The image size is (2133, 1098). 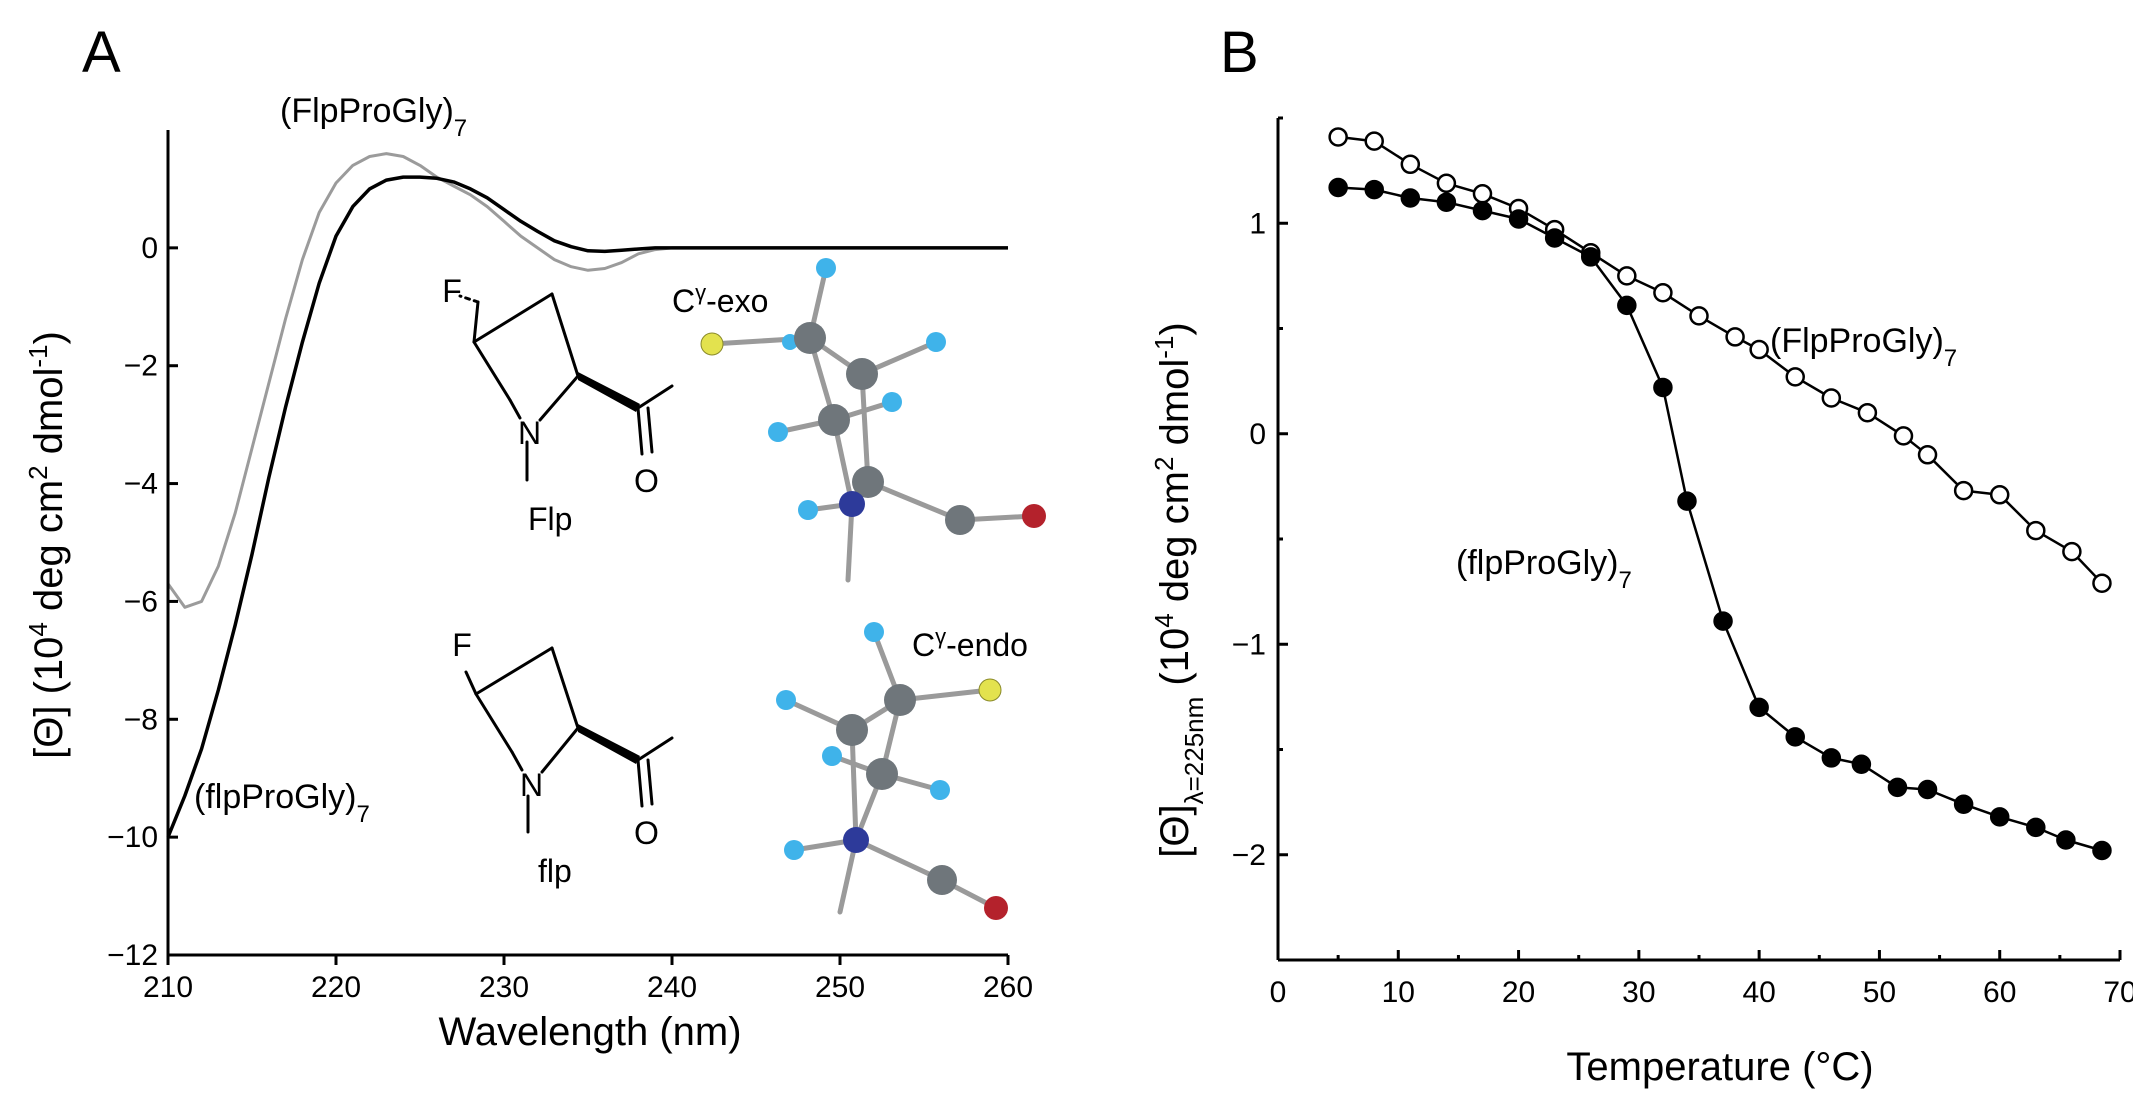 What do you see at coordinates (840, 987) in the screenshot?
I see `panel-a-x-tick-label: 250` at bounding box center [840, 987].